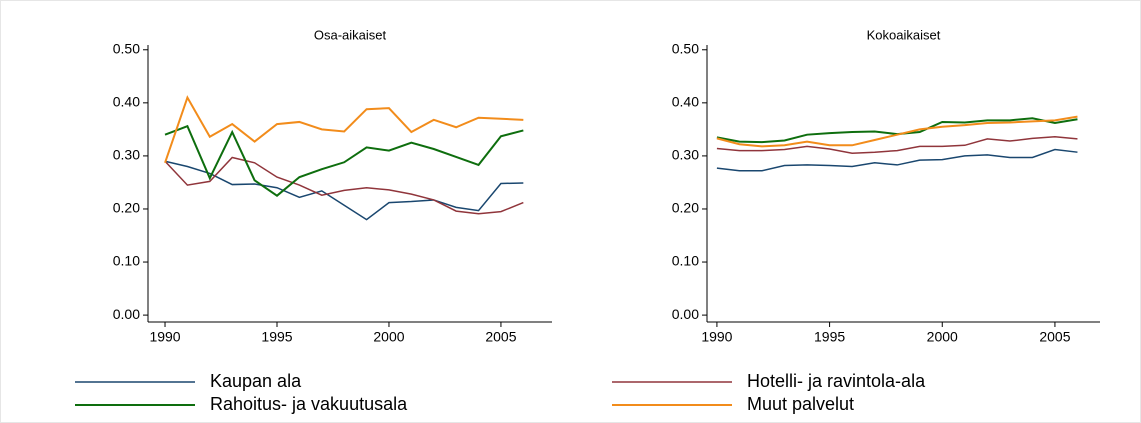 The width and height of the screenshot is (1141, 423). I want to click on panel-title: Kokoaikaiset, so click(904, 34).